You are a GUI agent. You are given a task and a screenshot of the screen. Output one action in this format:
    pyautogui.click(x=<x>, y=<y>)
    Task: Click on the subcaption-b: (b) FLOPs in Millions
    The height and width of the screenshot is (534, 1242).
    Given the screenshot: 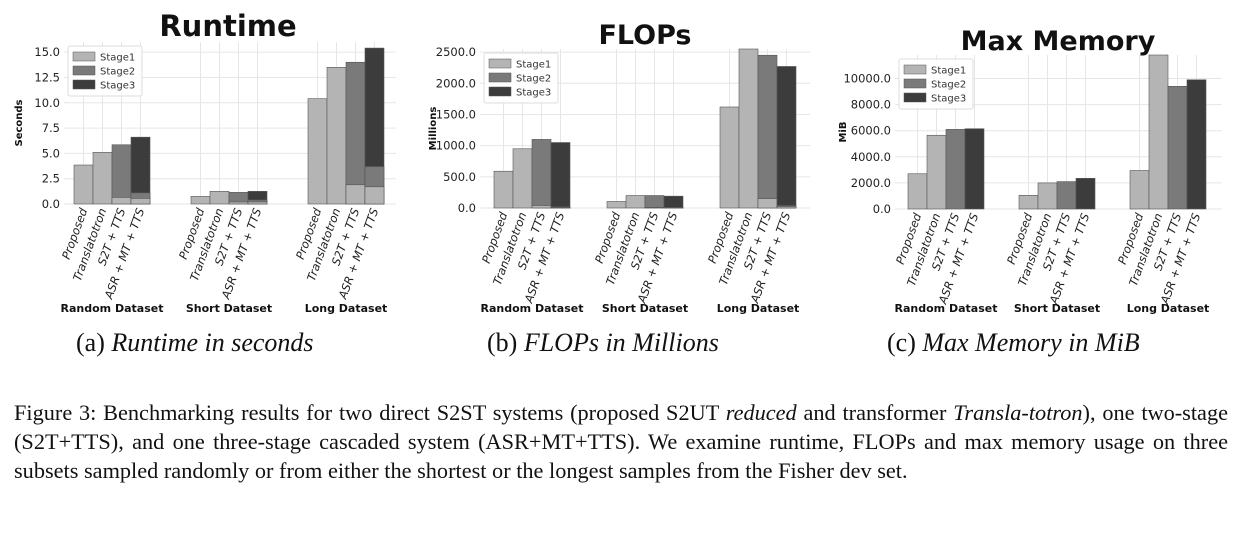 What is the action you would take?
    pyautogui.click(x=603, y=343)
    